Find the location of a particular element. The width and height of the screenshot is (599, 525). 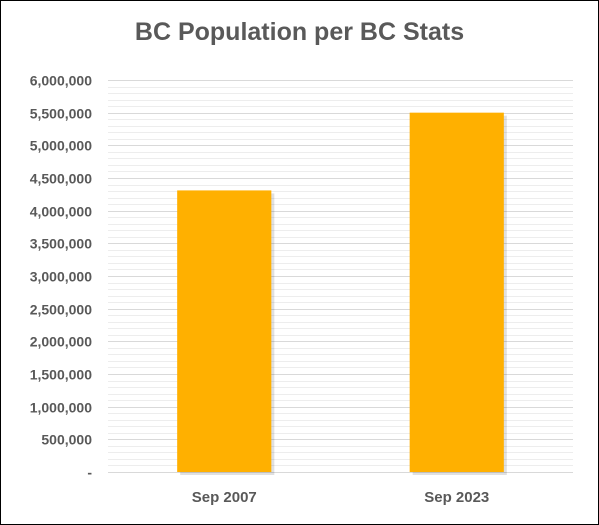

y-tick-label: 1,000,000 is located at coordinates (61, 408).